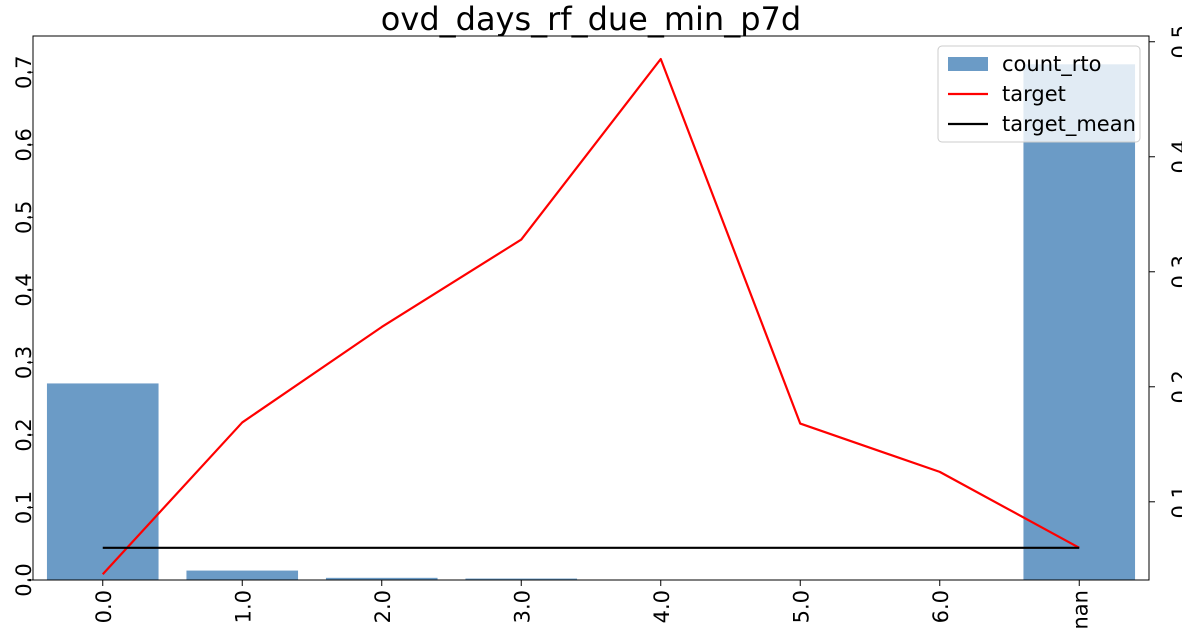 The height and width of the screenshot is (632, 1182). Describe the element at coordinates (1069, 124) in the screenshot. I see `legend-label-target_mean: target_mean` at that location.